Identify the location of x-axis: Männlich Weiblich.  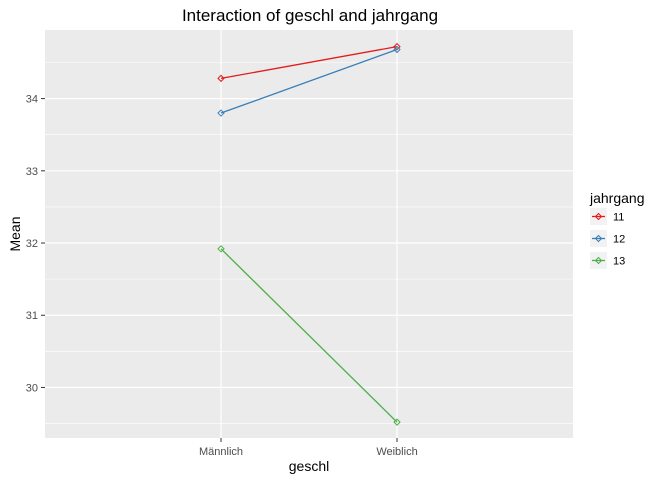
(308, 448).